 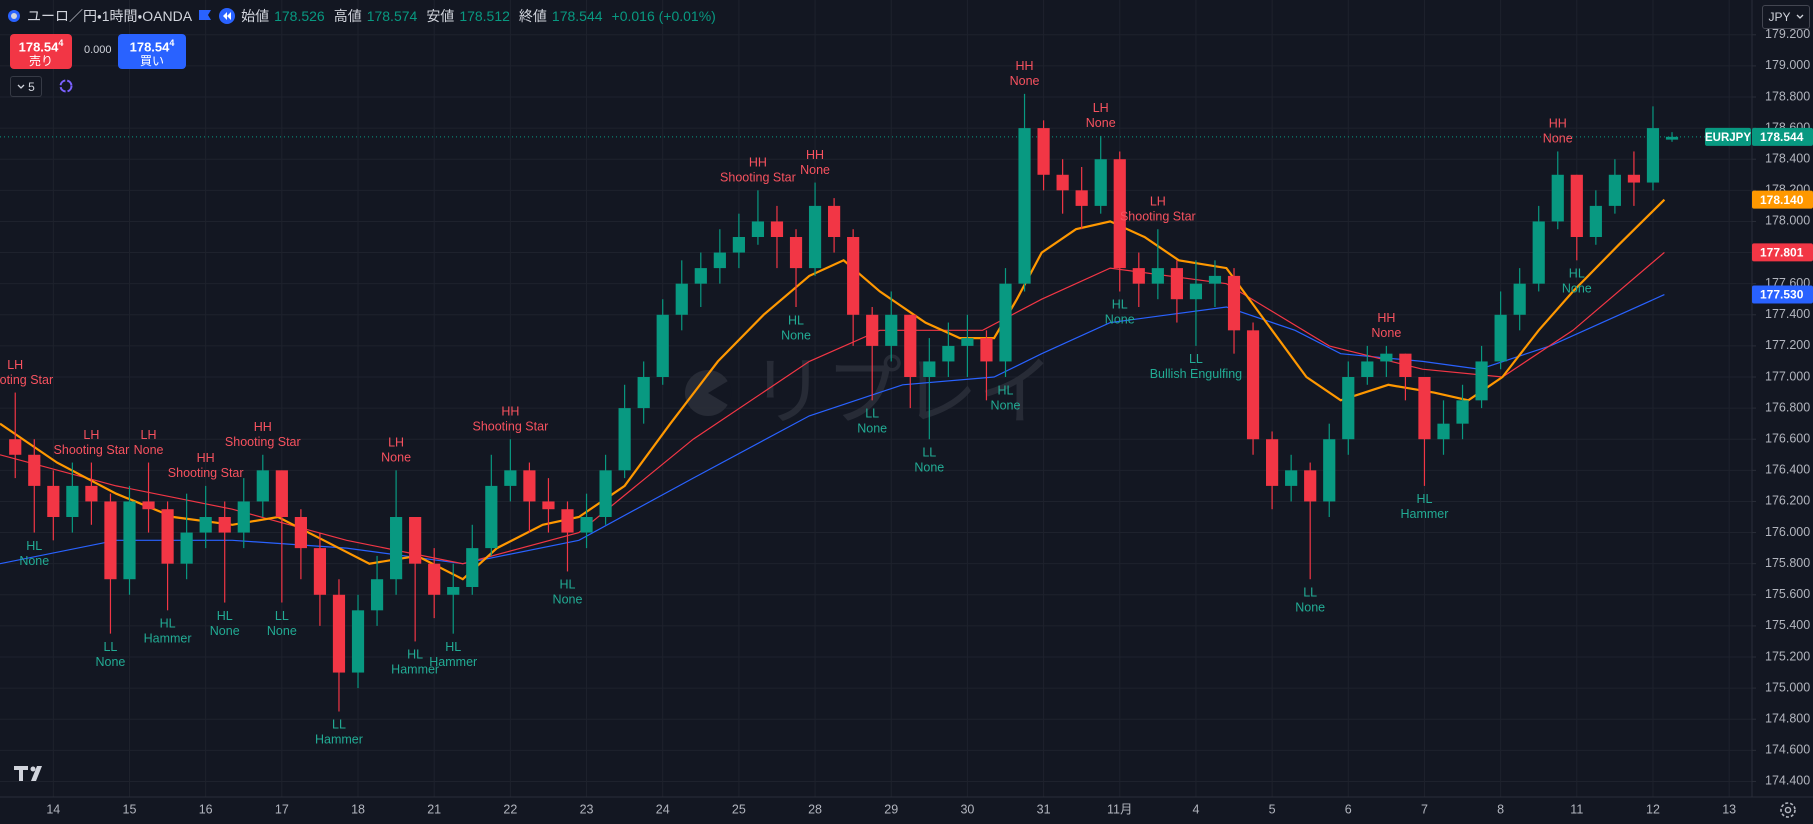 What do you see at coordinates (1788, 810) in the screenshot?
I see `settings-icon` at bounding box center [1788, 810].